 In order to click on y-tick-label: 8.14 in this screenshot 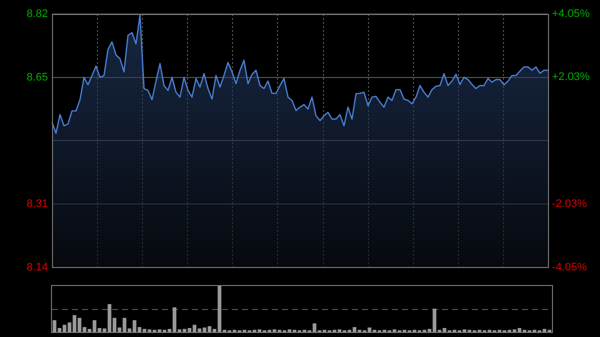, I will do `click(37, 267)`.